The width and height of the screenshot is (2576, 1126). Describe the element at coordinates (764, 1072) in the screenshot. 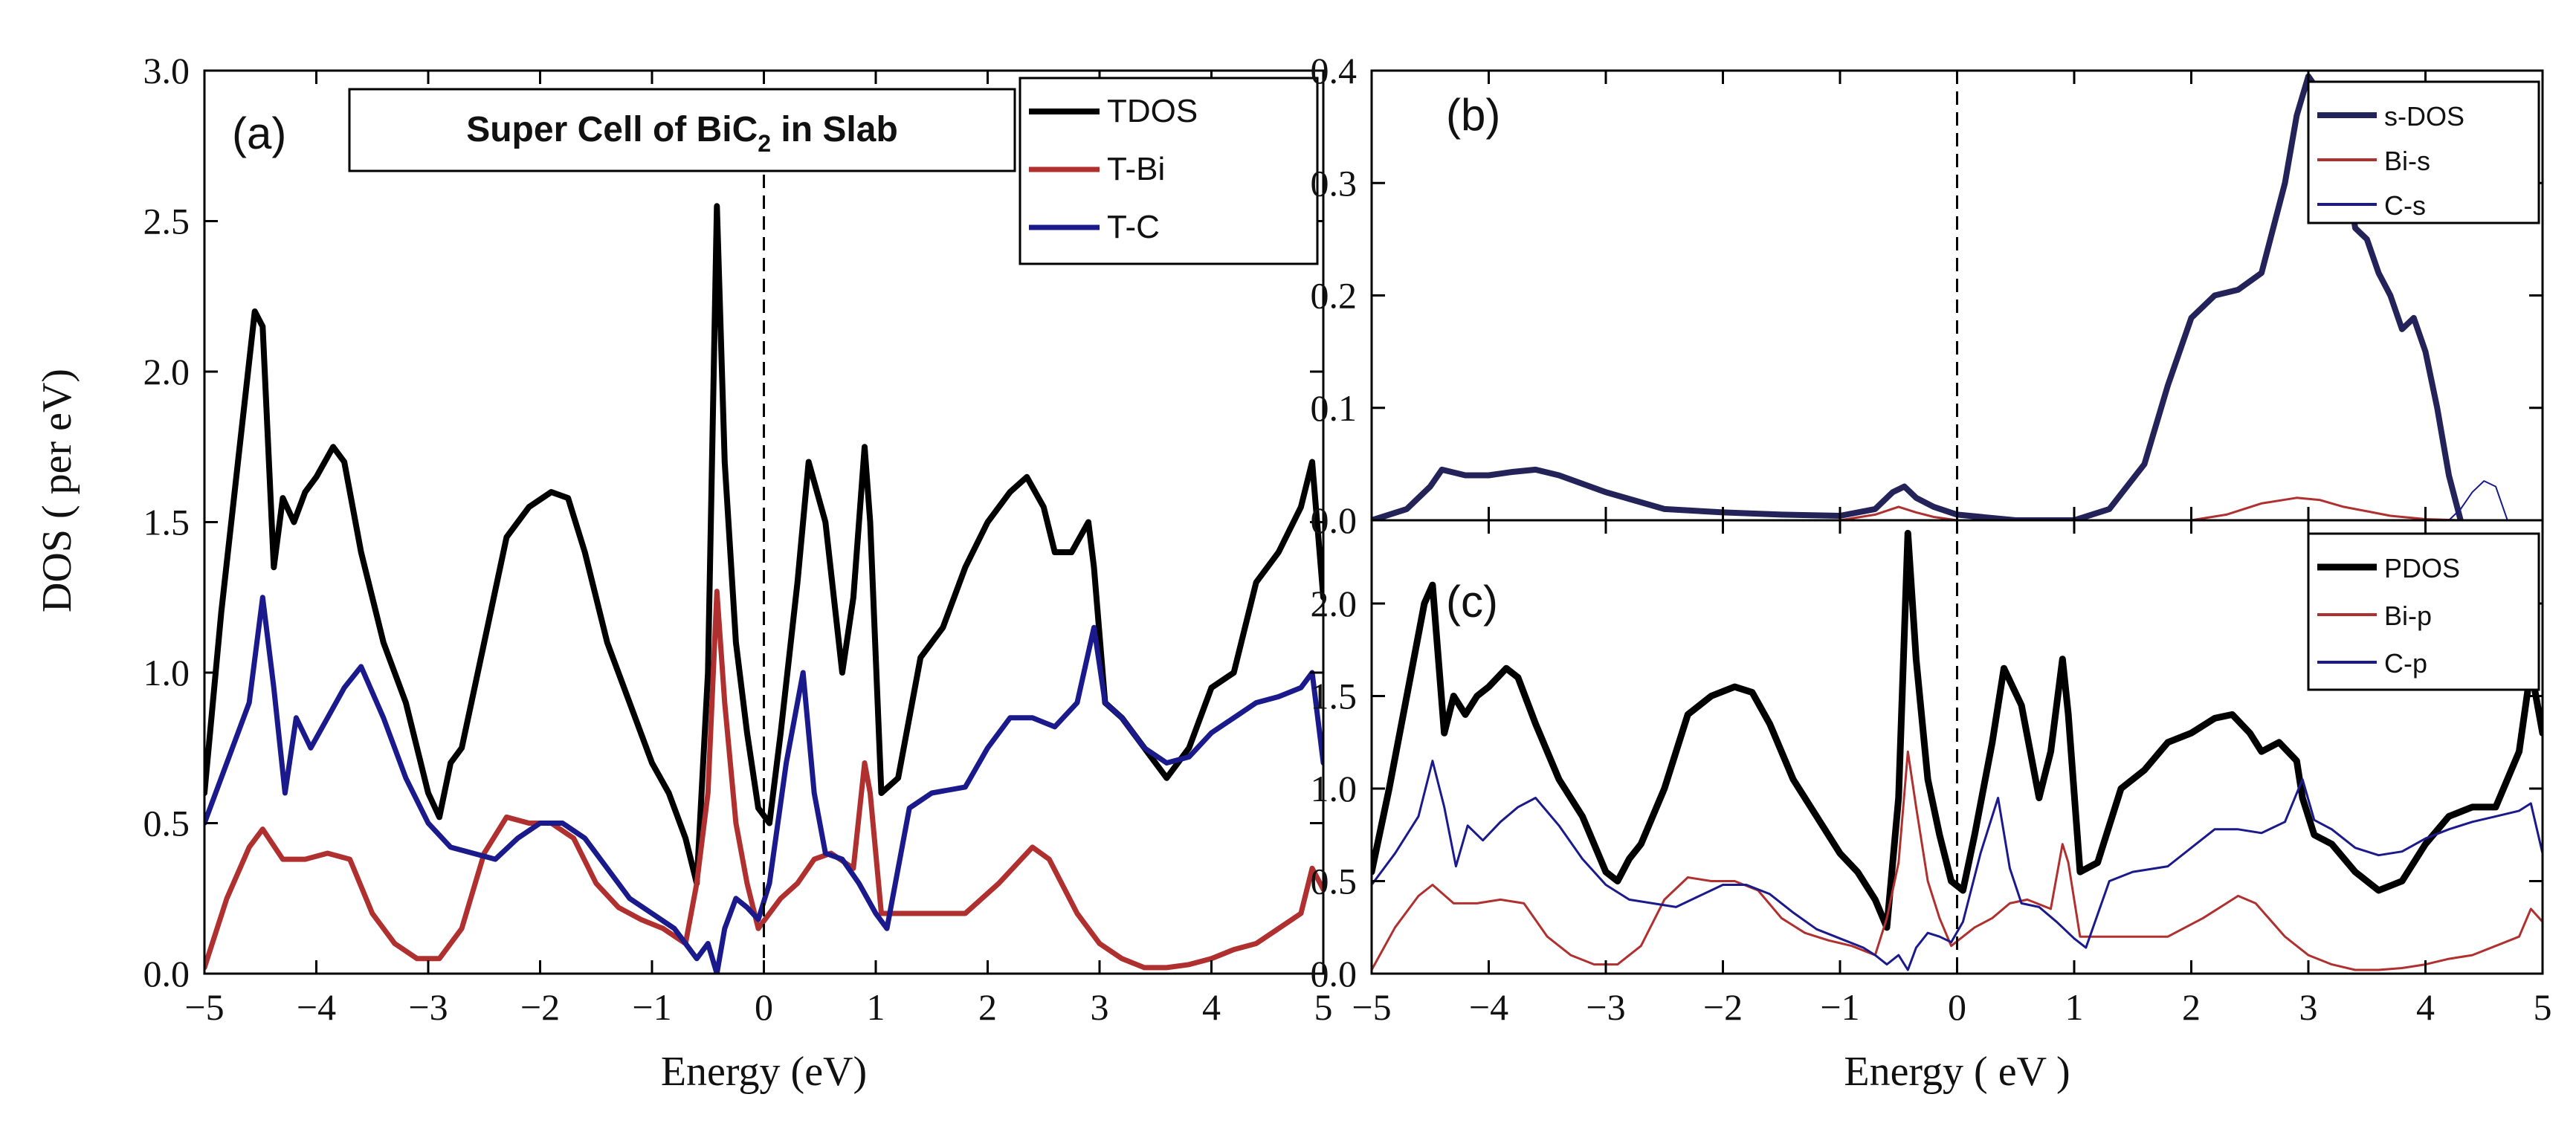

I see `x-axis-title: Energy (eV)` at that location.